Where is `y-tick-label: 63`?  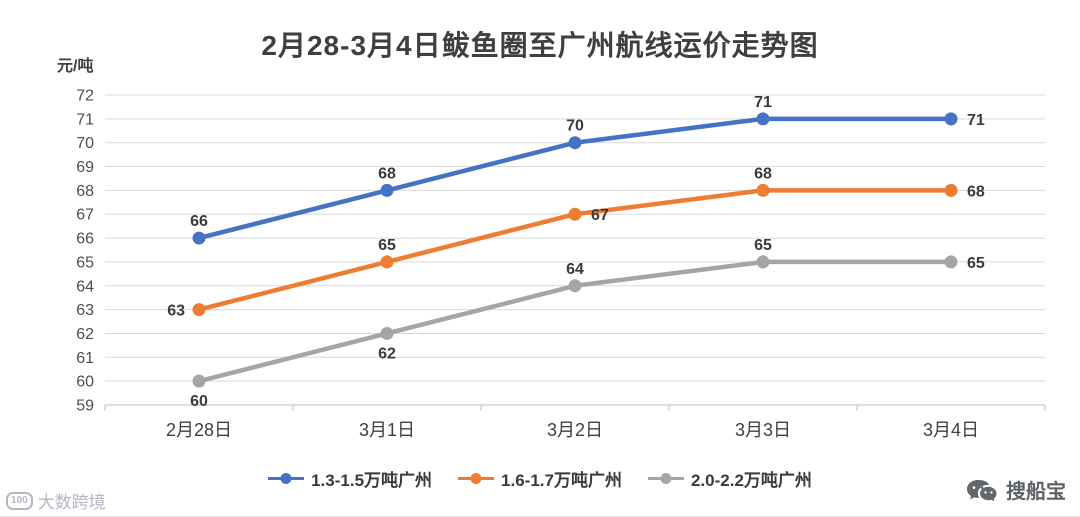 y-tick-label: 63 is located at coordinates (85, 310).